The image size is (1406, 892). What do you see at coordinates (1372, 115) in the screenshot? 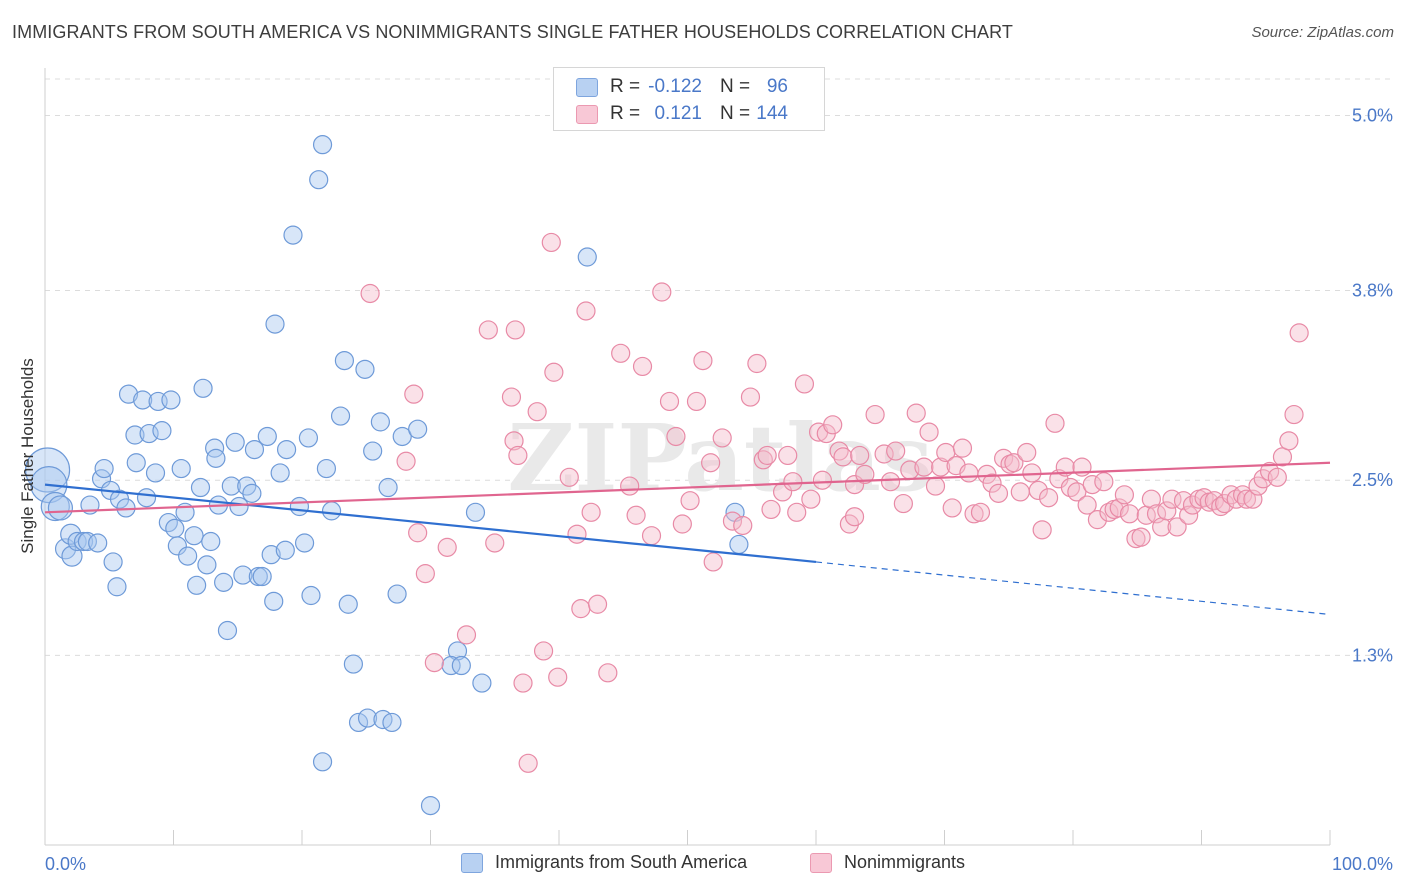
I see `y-tick-label: 5.0%` at bounding box center [1372, 115].